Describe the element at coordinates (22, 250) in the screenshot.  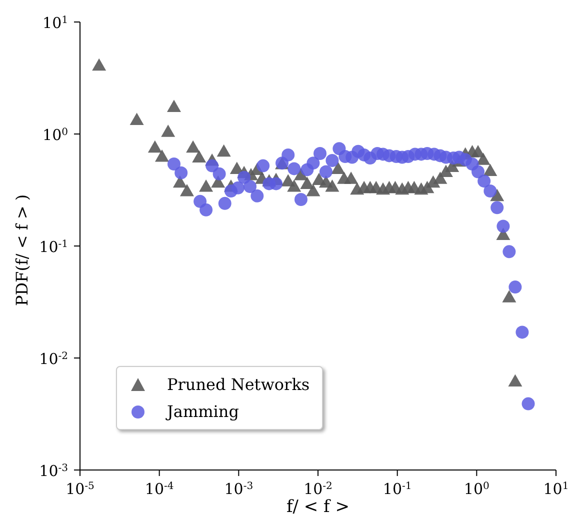
I see `y-axis-title: PDF(f/ < f > )` at that location.